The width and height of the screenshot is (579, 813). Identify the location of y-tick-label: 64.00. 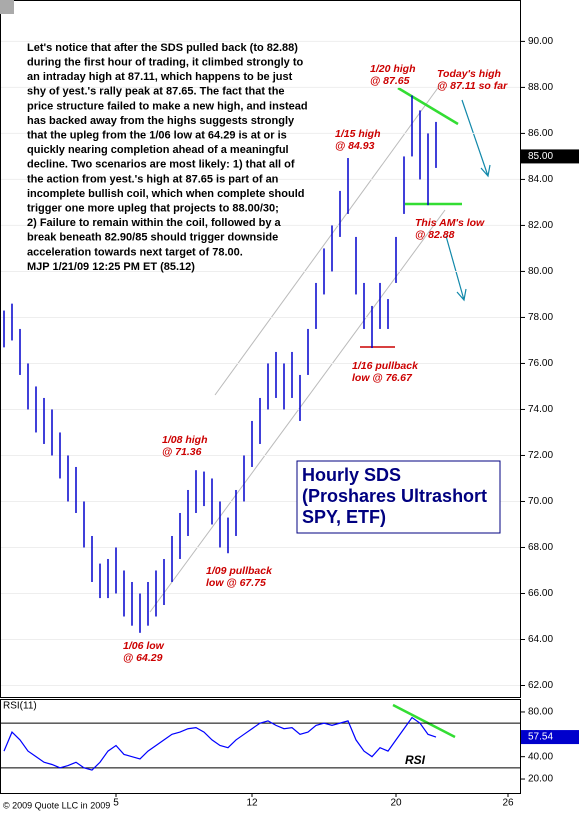
(540, 639).